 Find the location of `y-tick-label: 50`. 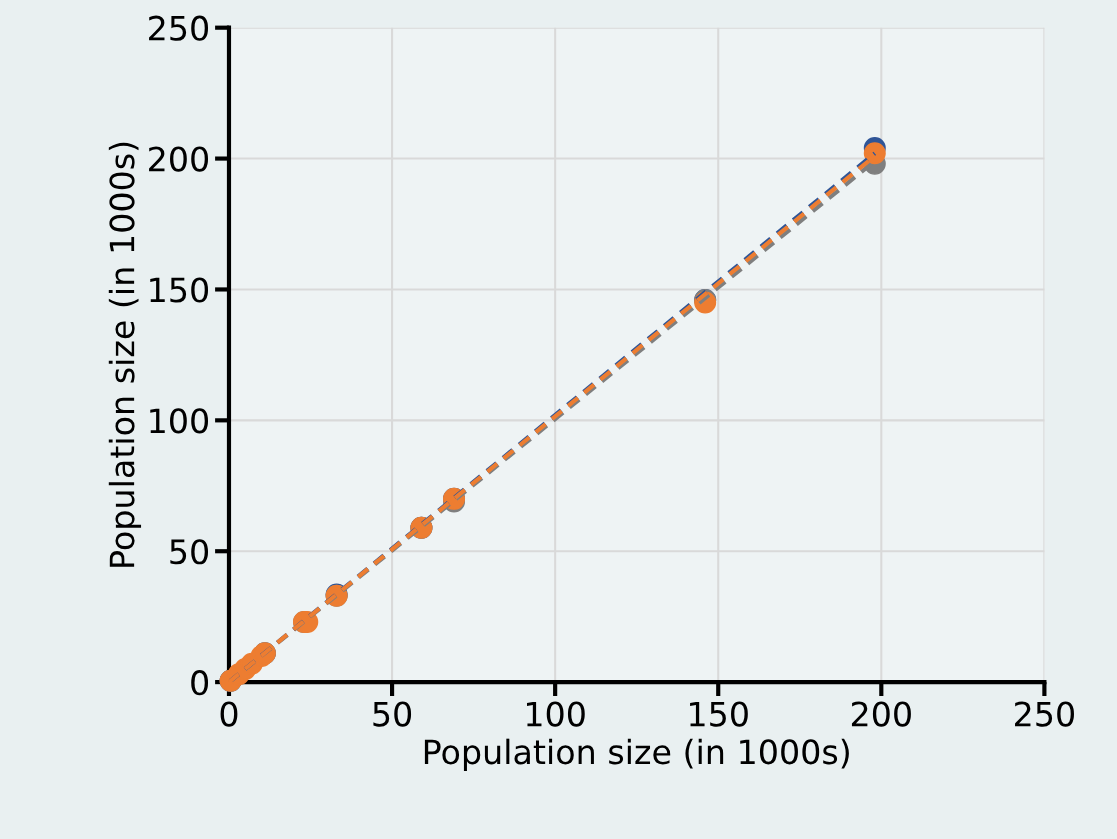

y-tick-label: 50 is located at coordinates (189, 552).